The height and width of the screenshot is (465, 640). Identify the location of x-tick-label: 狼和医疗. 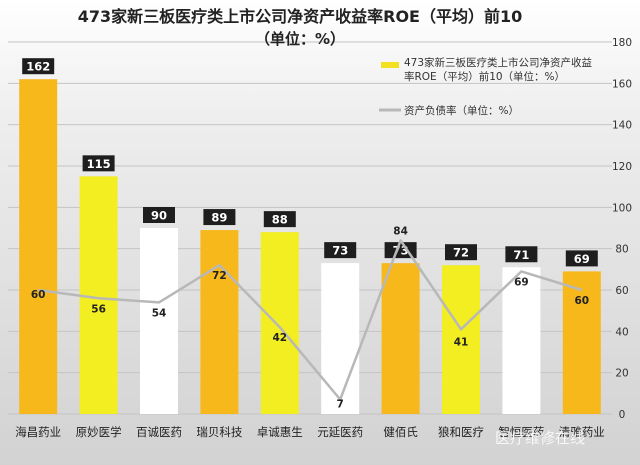
(461, 432).